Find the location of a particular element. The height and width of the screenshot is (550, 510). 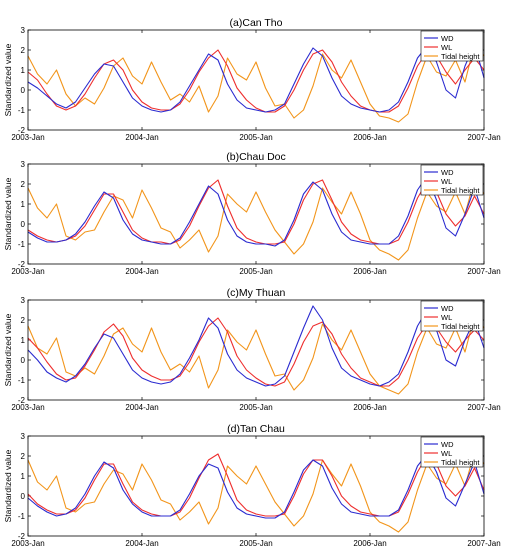

chart-title: (c)My Thuan is located at coordinates (256, 293).